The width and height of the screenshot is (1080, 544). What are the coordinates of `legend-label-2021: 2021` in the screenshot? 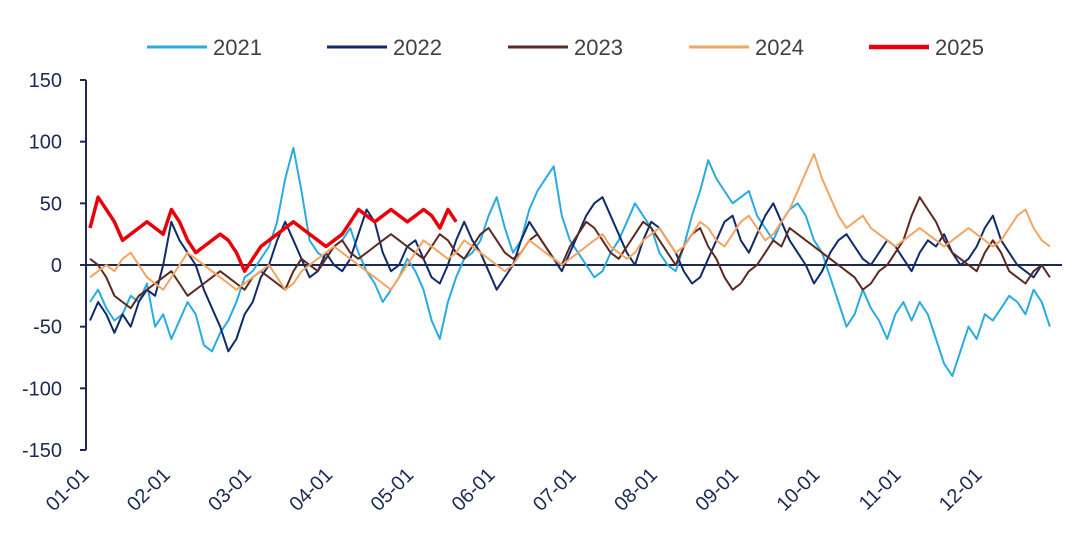 It's located at (237, 47).